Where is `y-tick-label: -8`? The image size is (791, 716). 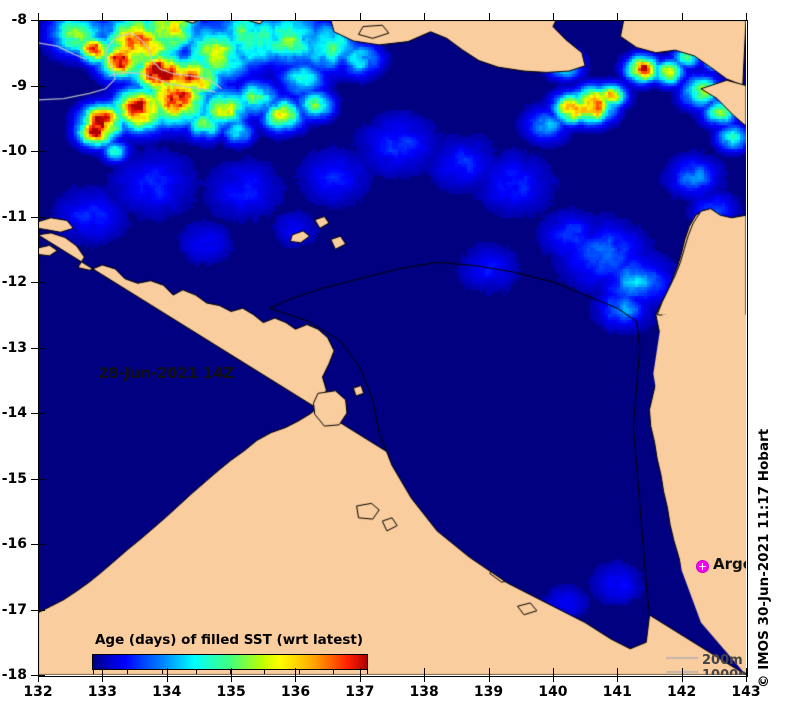 y-tick-label: -8 is located at coordinates (19, 20).